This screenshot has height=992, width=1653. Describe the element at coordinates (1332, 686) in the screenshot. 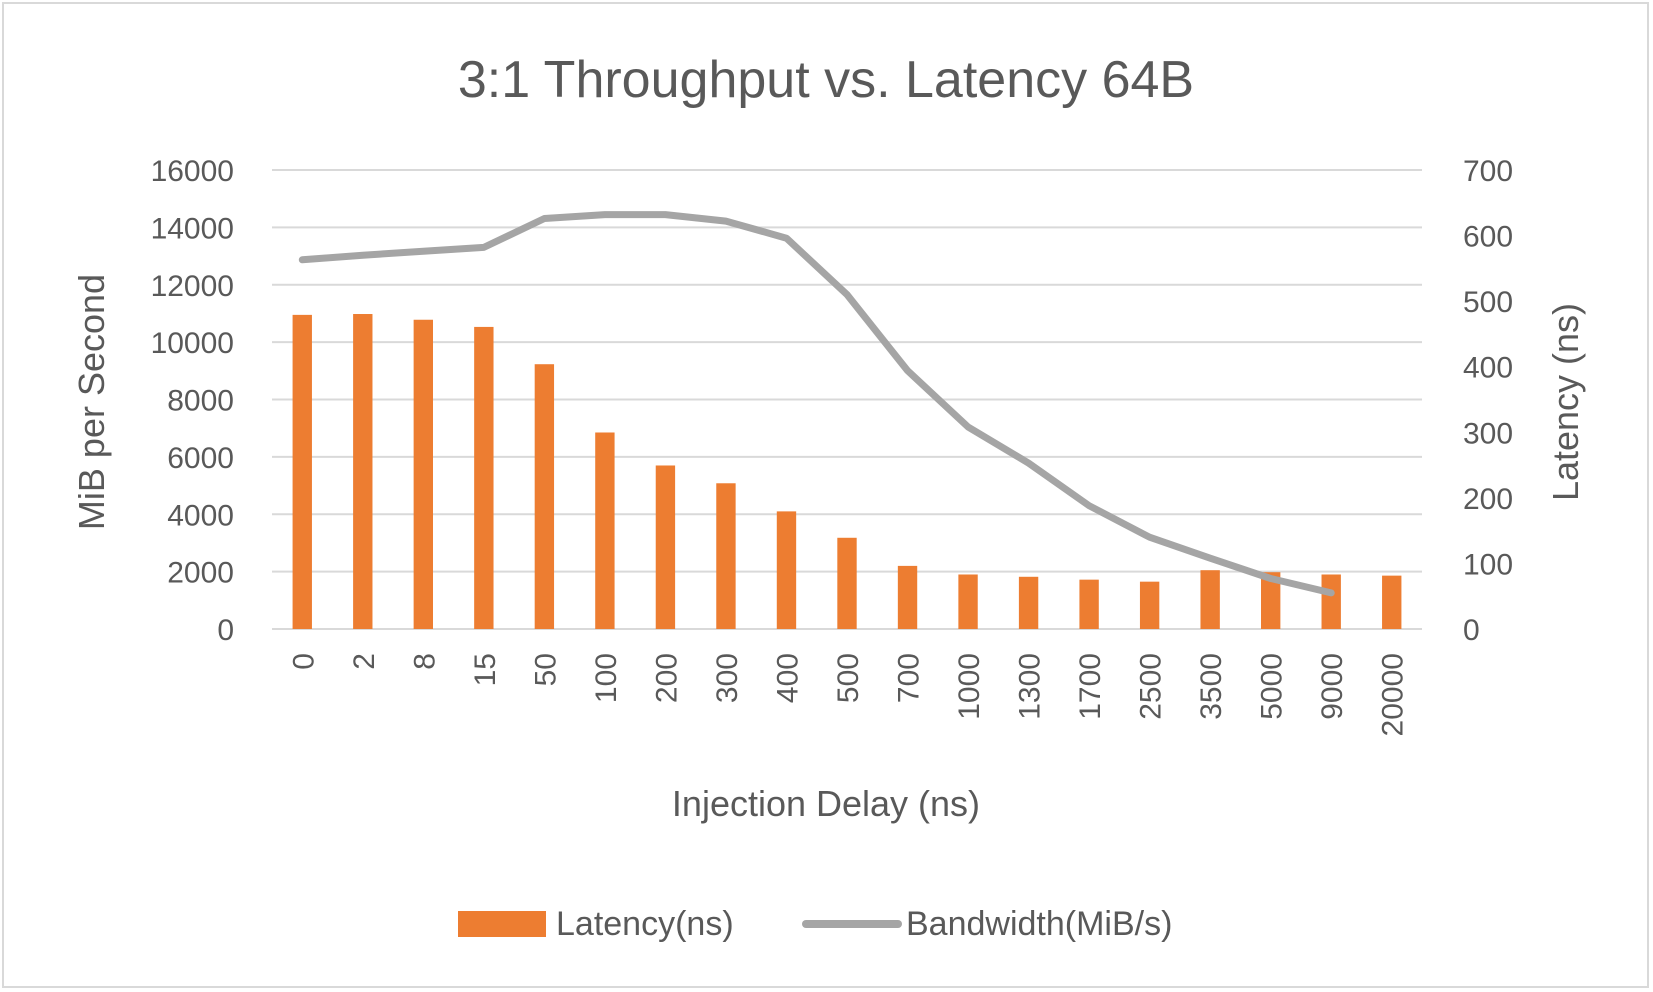

I see `x-tick-label: 9000` at that location.